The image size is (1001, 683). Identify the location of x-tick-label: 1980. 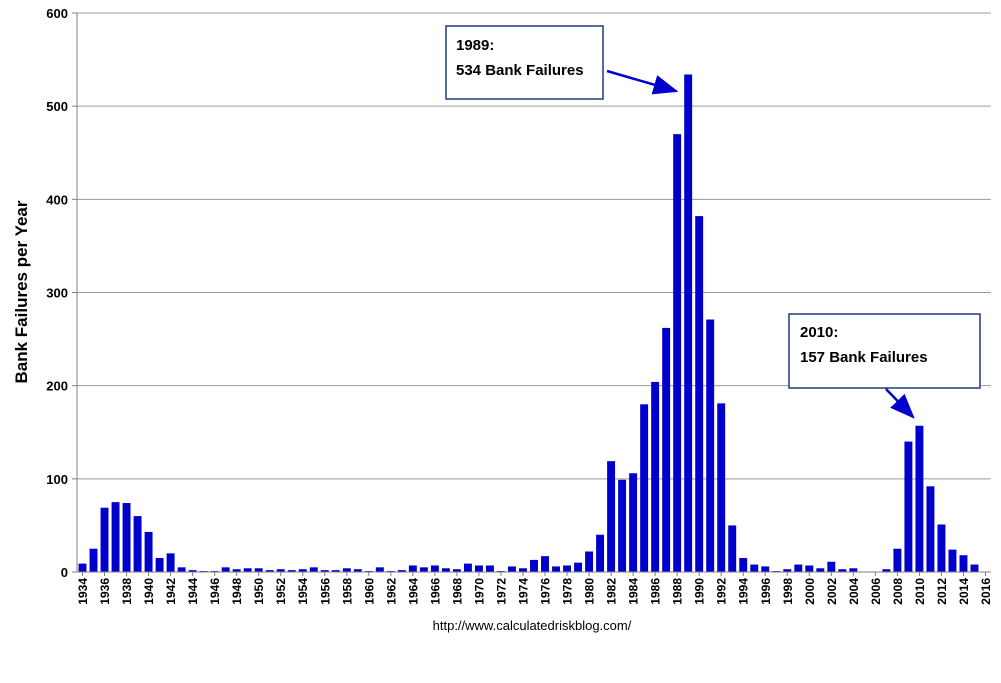
(590, 591).